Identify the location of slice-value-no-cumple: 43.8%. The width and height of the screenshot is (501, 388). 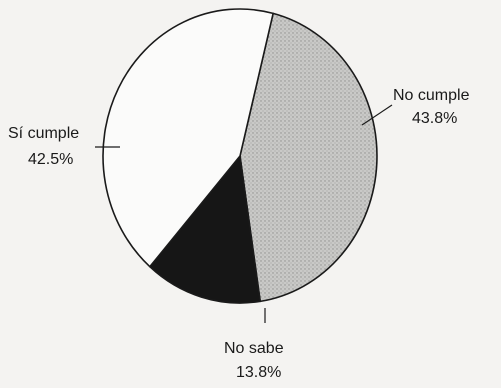
(434, 118).